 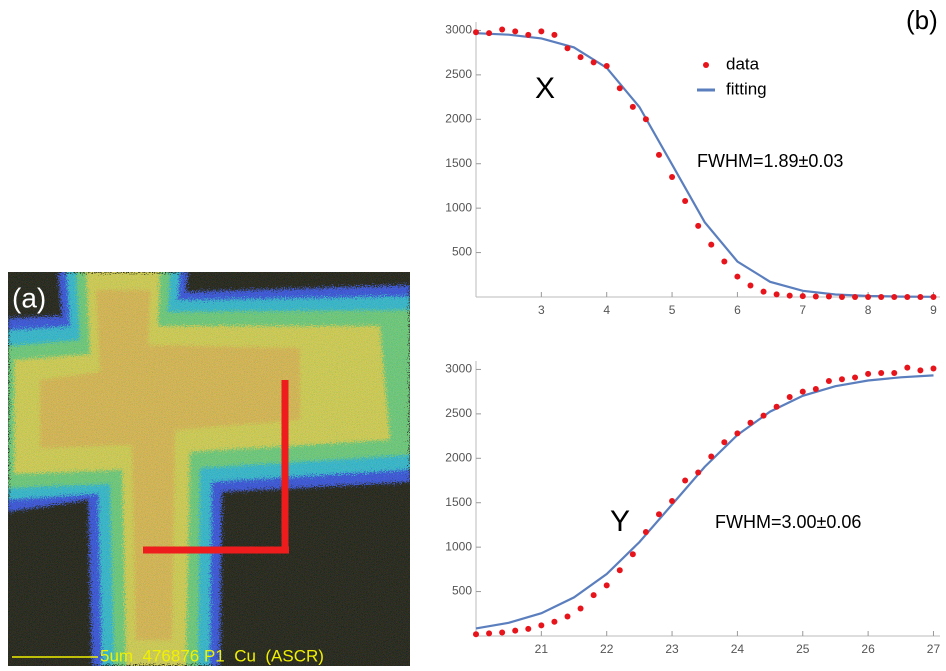 I want to click on x-tick-label: 24, so click(x=738, y=649).